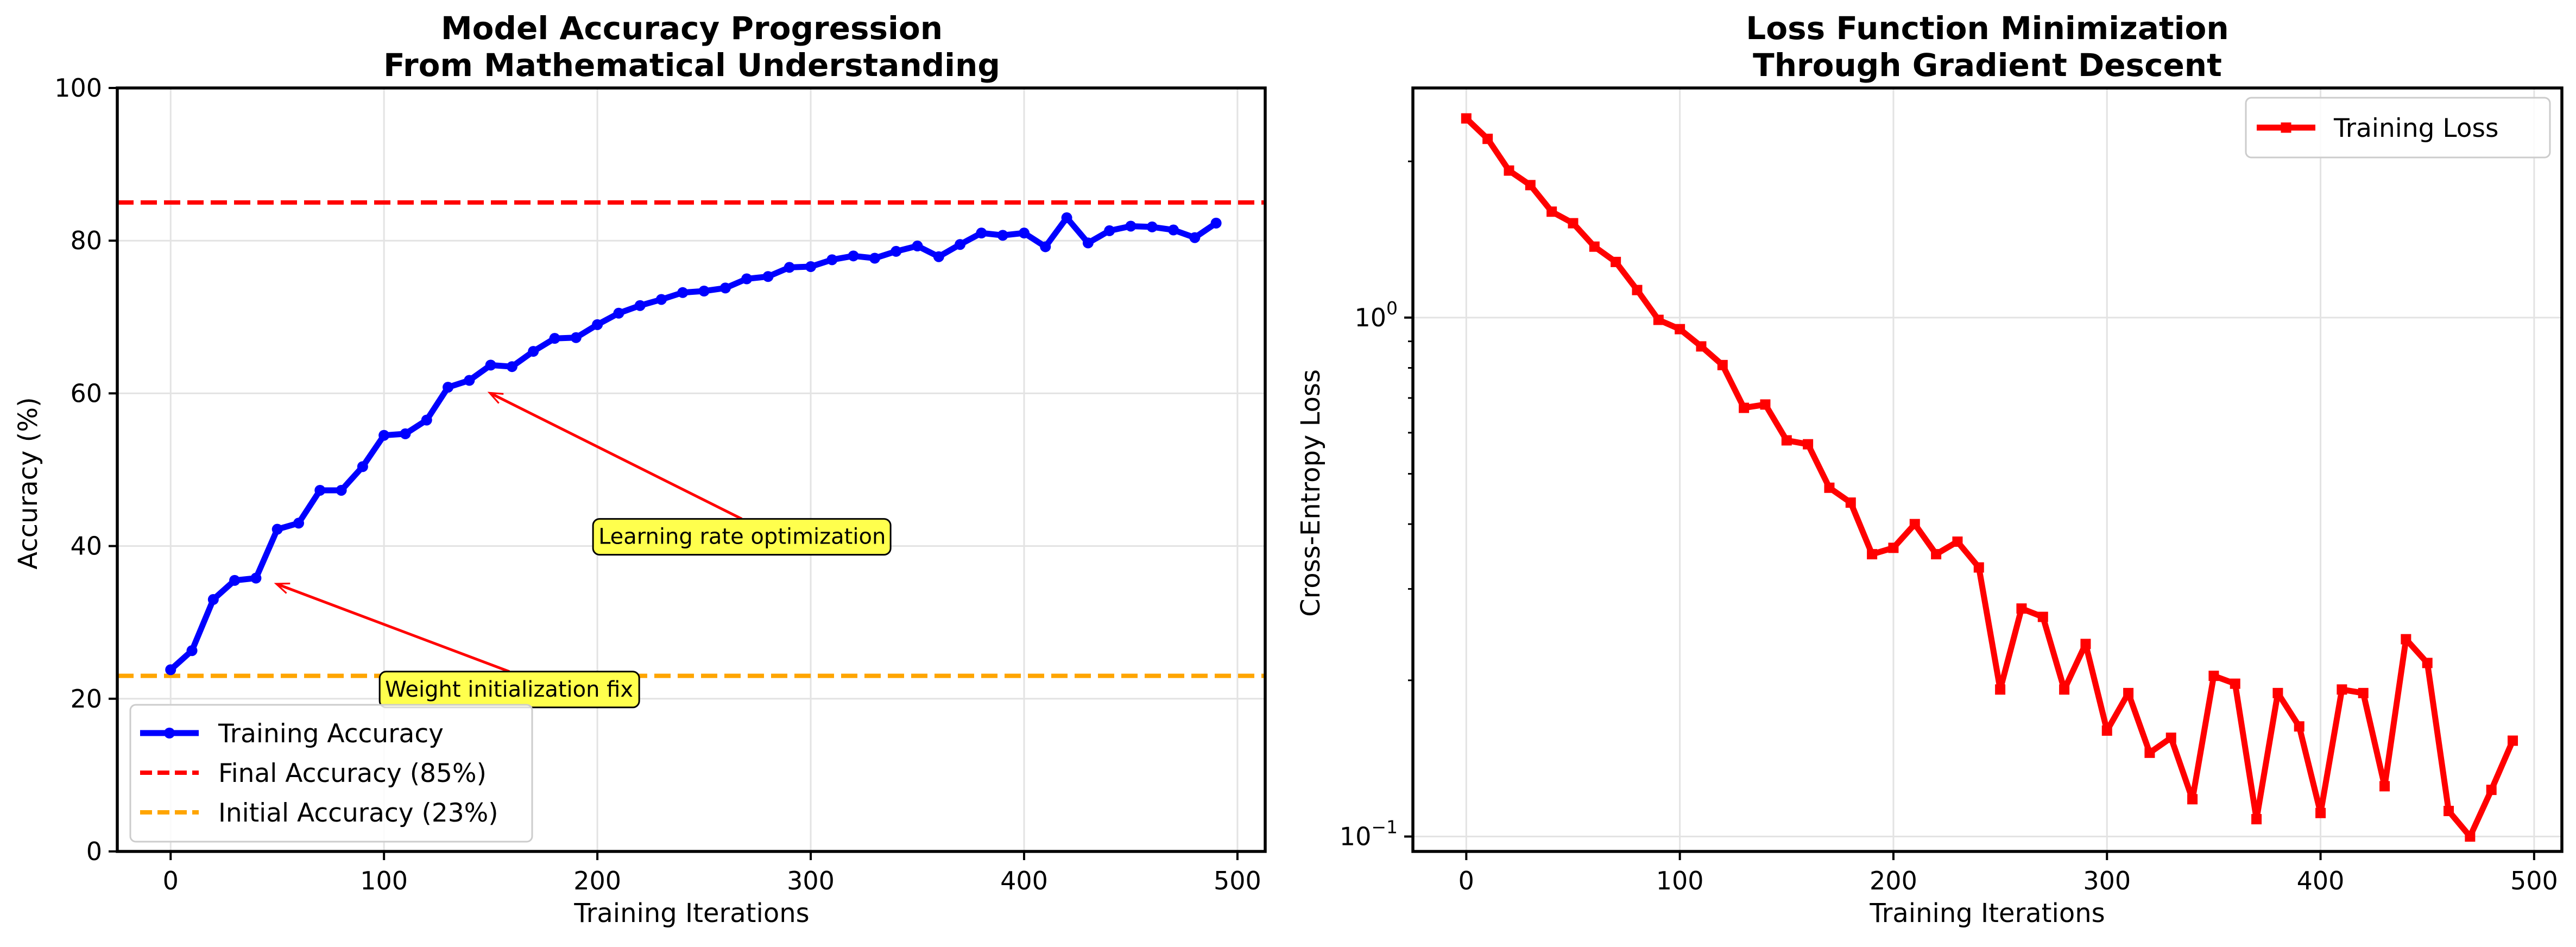  Describe the element at coordinates (392, 627) in the screenshot. I see `annotation-arrow` at that location.